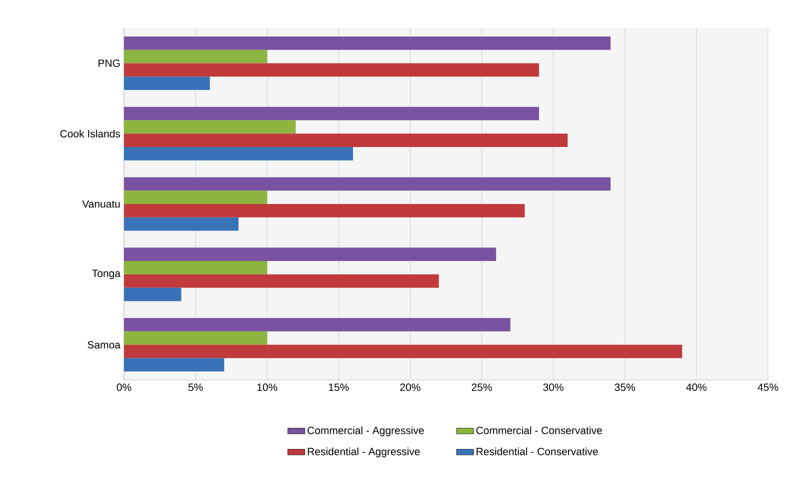 This screenshot has width=790, height=489. Describe the element at coordinates (625, 387) in the screenshot. I see `x-tick-label: 35%` at that location.